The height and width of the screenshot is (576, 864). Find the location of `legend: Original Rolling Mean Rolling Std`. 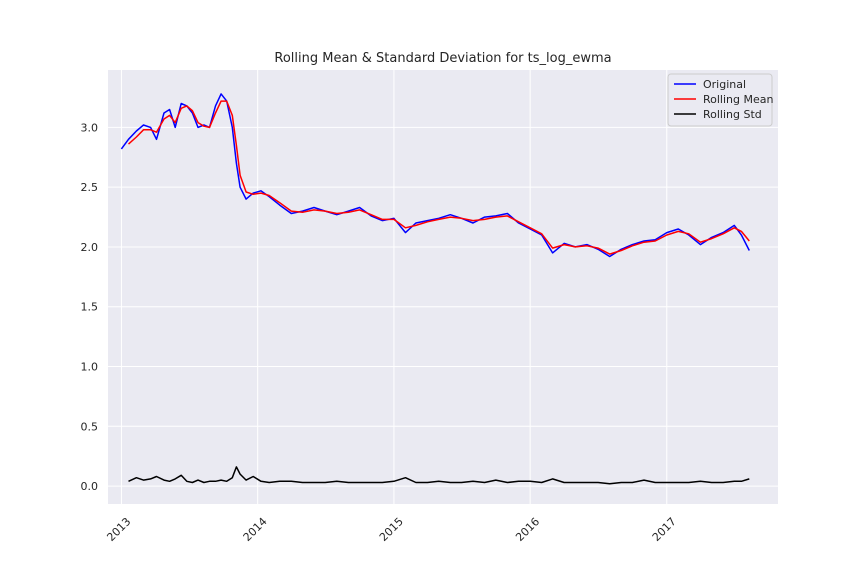

legend: Original Rolling Mean Rolling Std is located at coordinates (720, 100).